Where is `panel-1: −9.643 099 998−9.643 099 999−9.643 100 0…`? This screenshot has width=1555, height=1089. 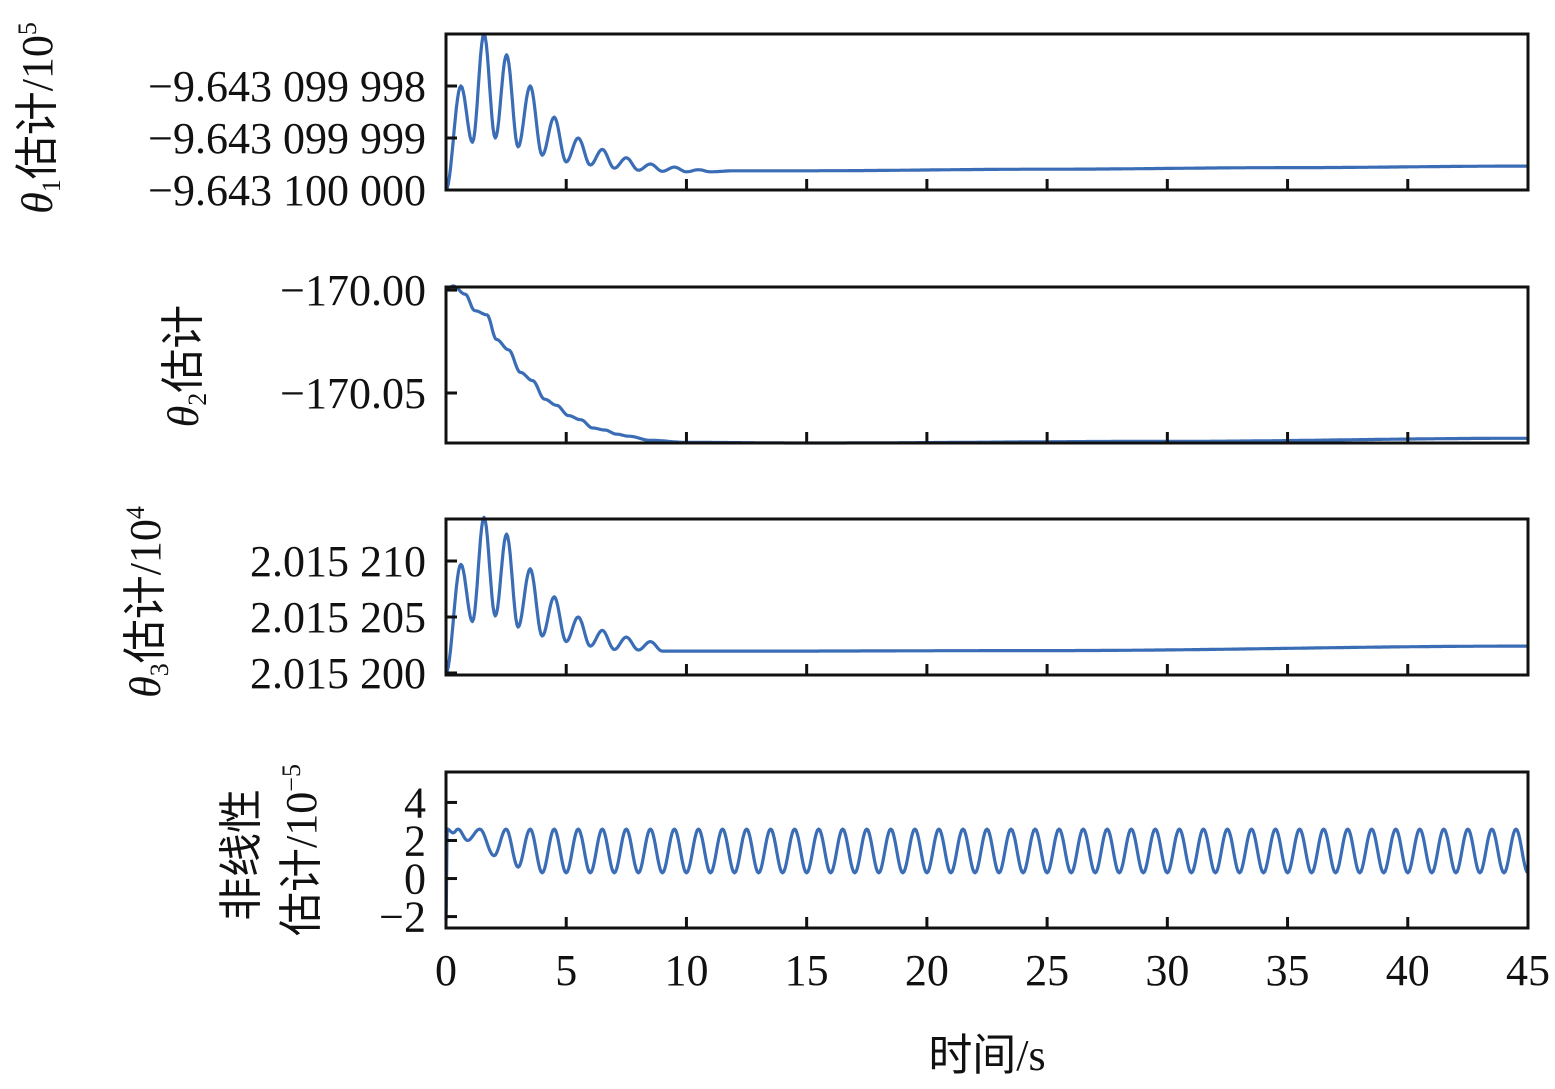
panel-1: −9.643 099 998−9.643 099 999−9.643 100 0… is located at coordinates (839, 123).